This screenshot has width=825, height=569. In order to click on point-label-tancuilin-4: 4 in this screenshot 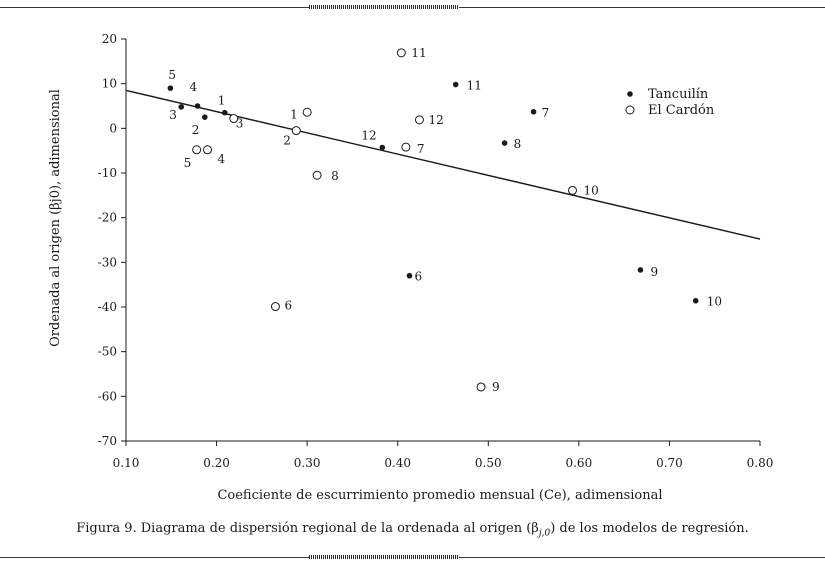, I will do `click(194, 87)`.